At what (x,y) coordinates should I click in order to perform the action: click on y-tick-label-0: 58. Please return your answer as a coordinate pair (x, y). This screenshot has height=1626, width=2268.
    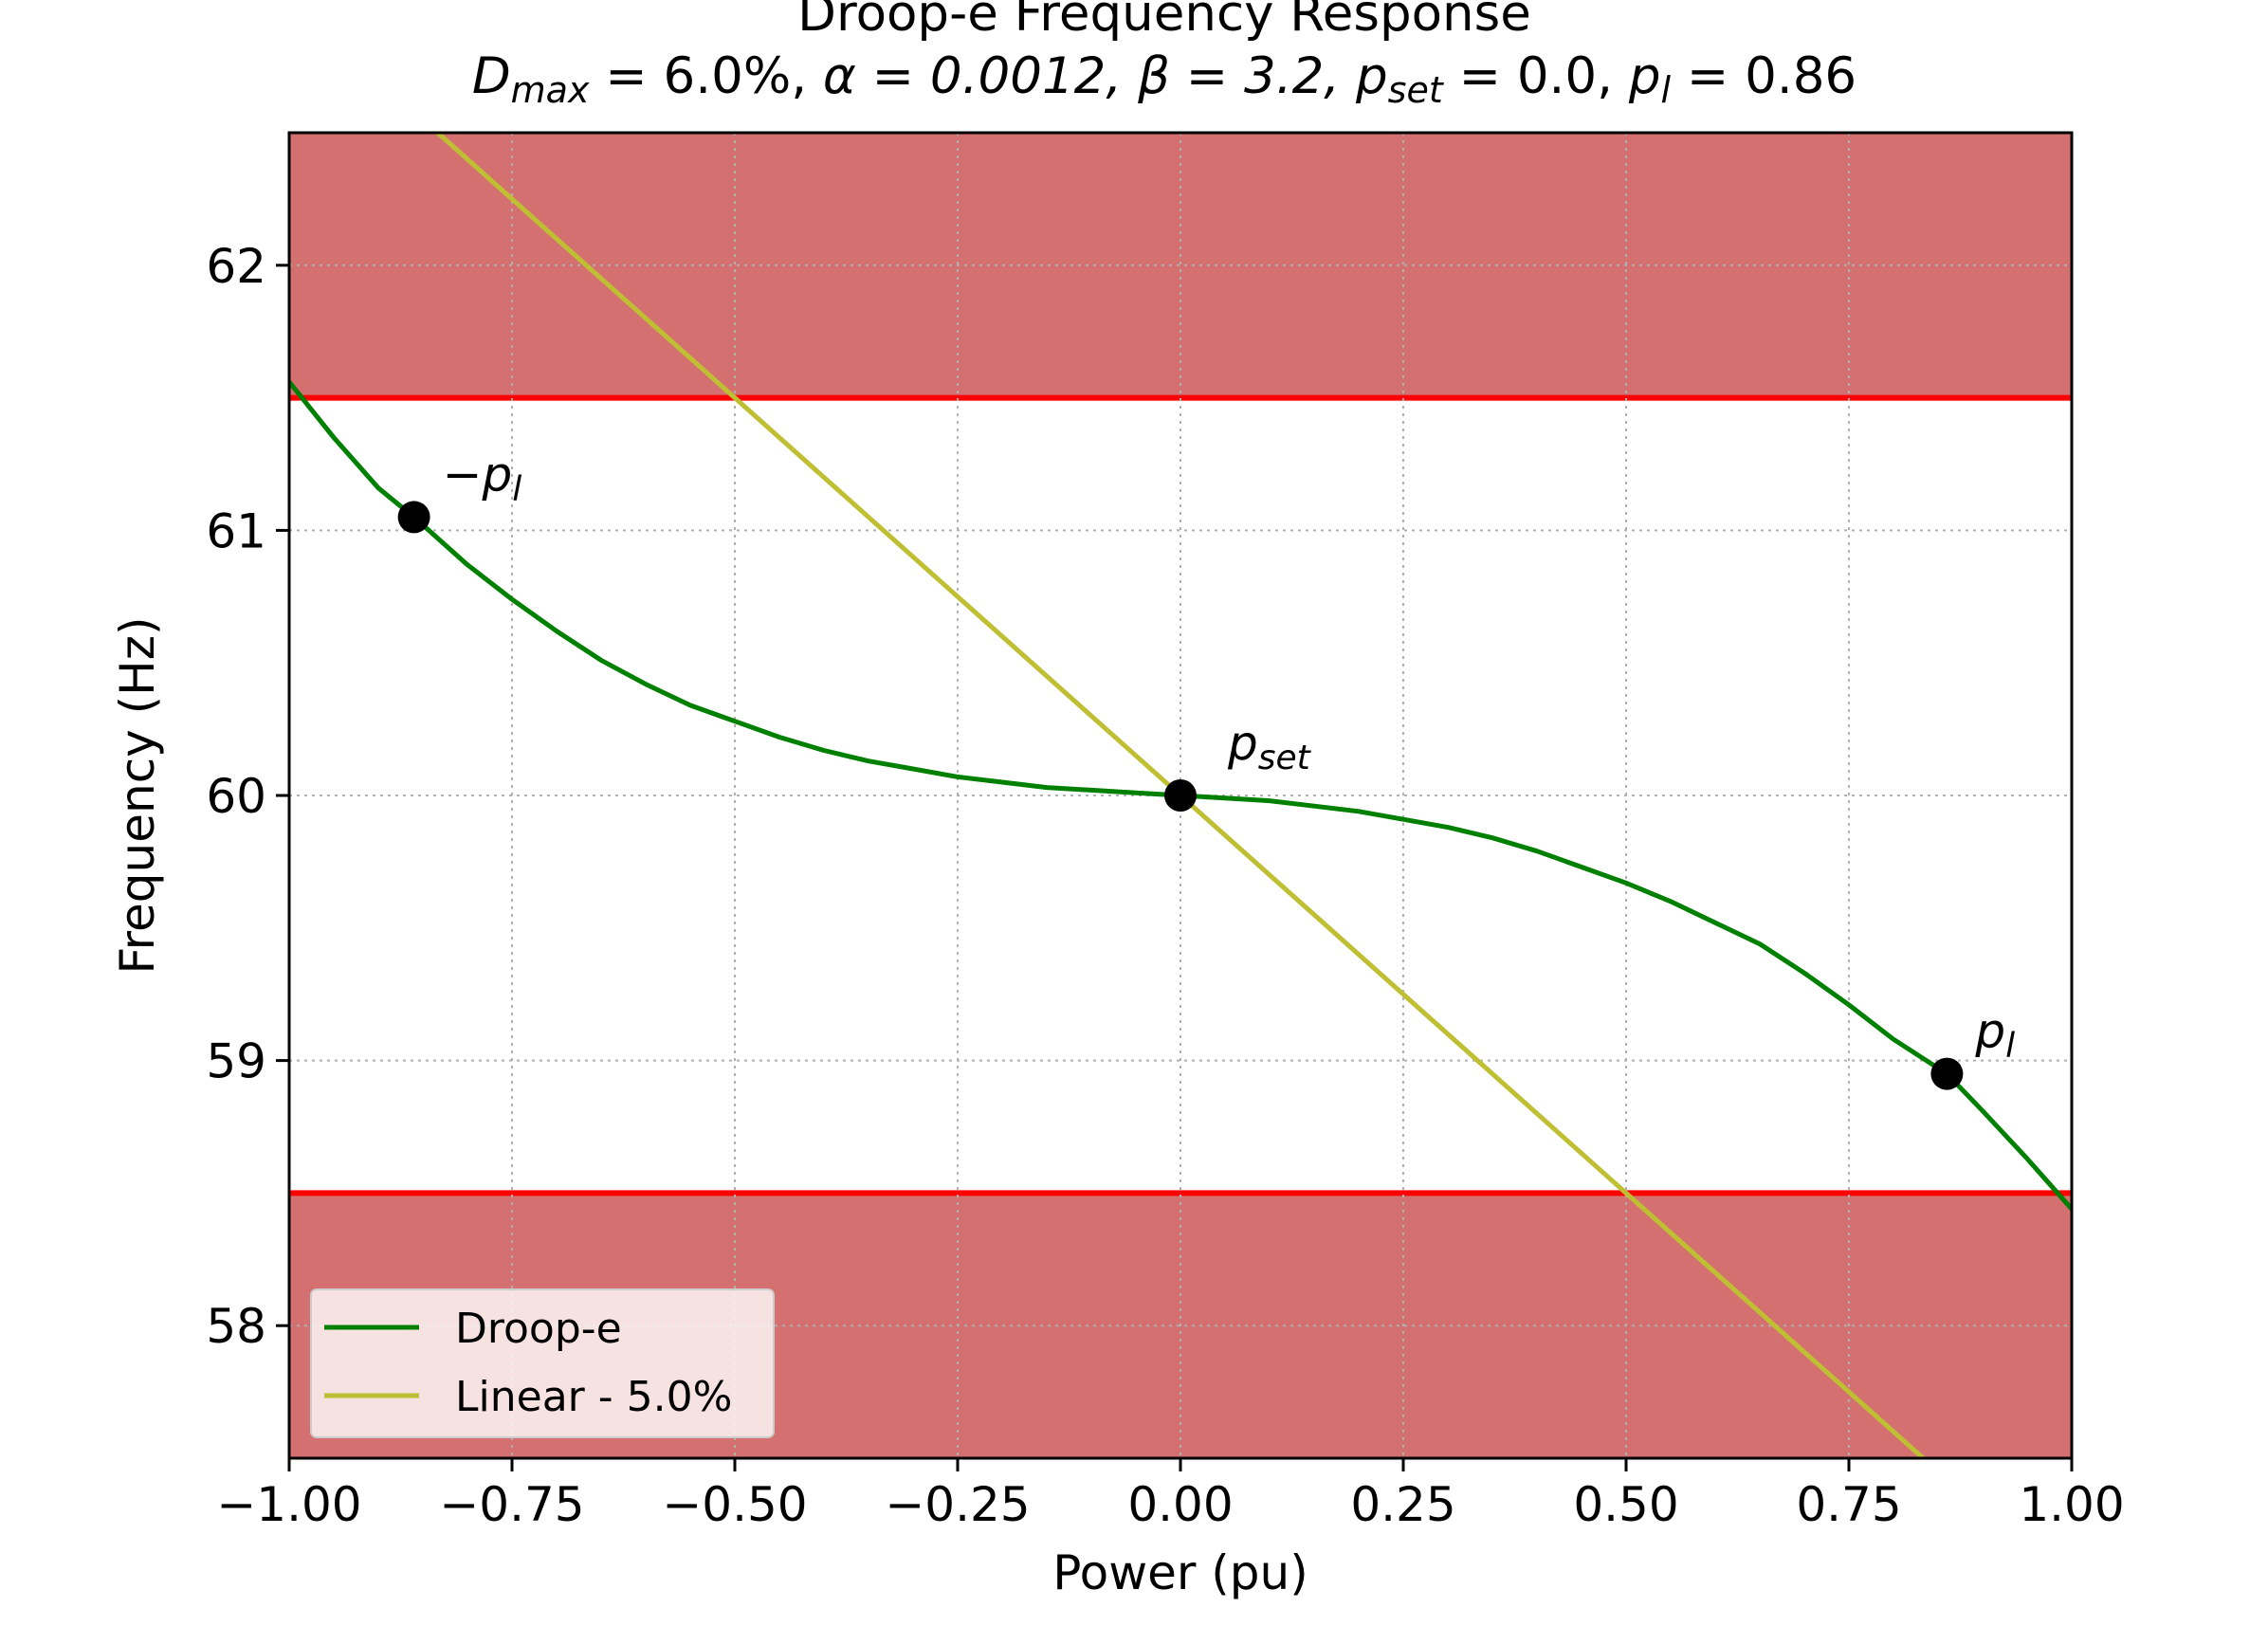
    Looking at the image, I should click on (236, 1326).